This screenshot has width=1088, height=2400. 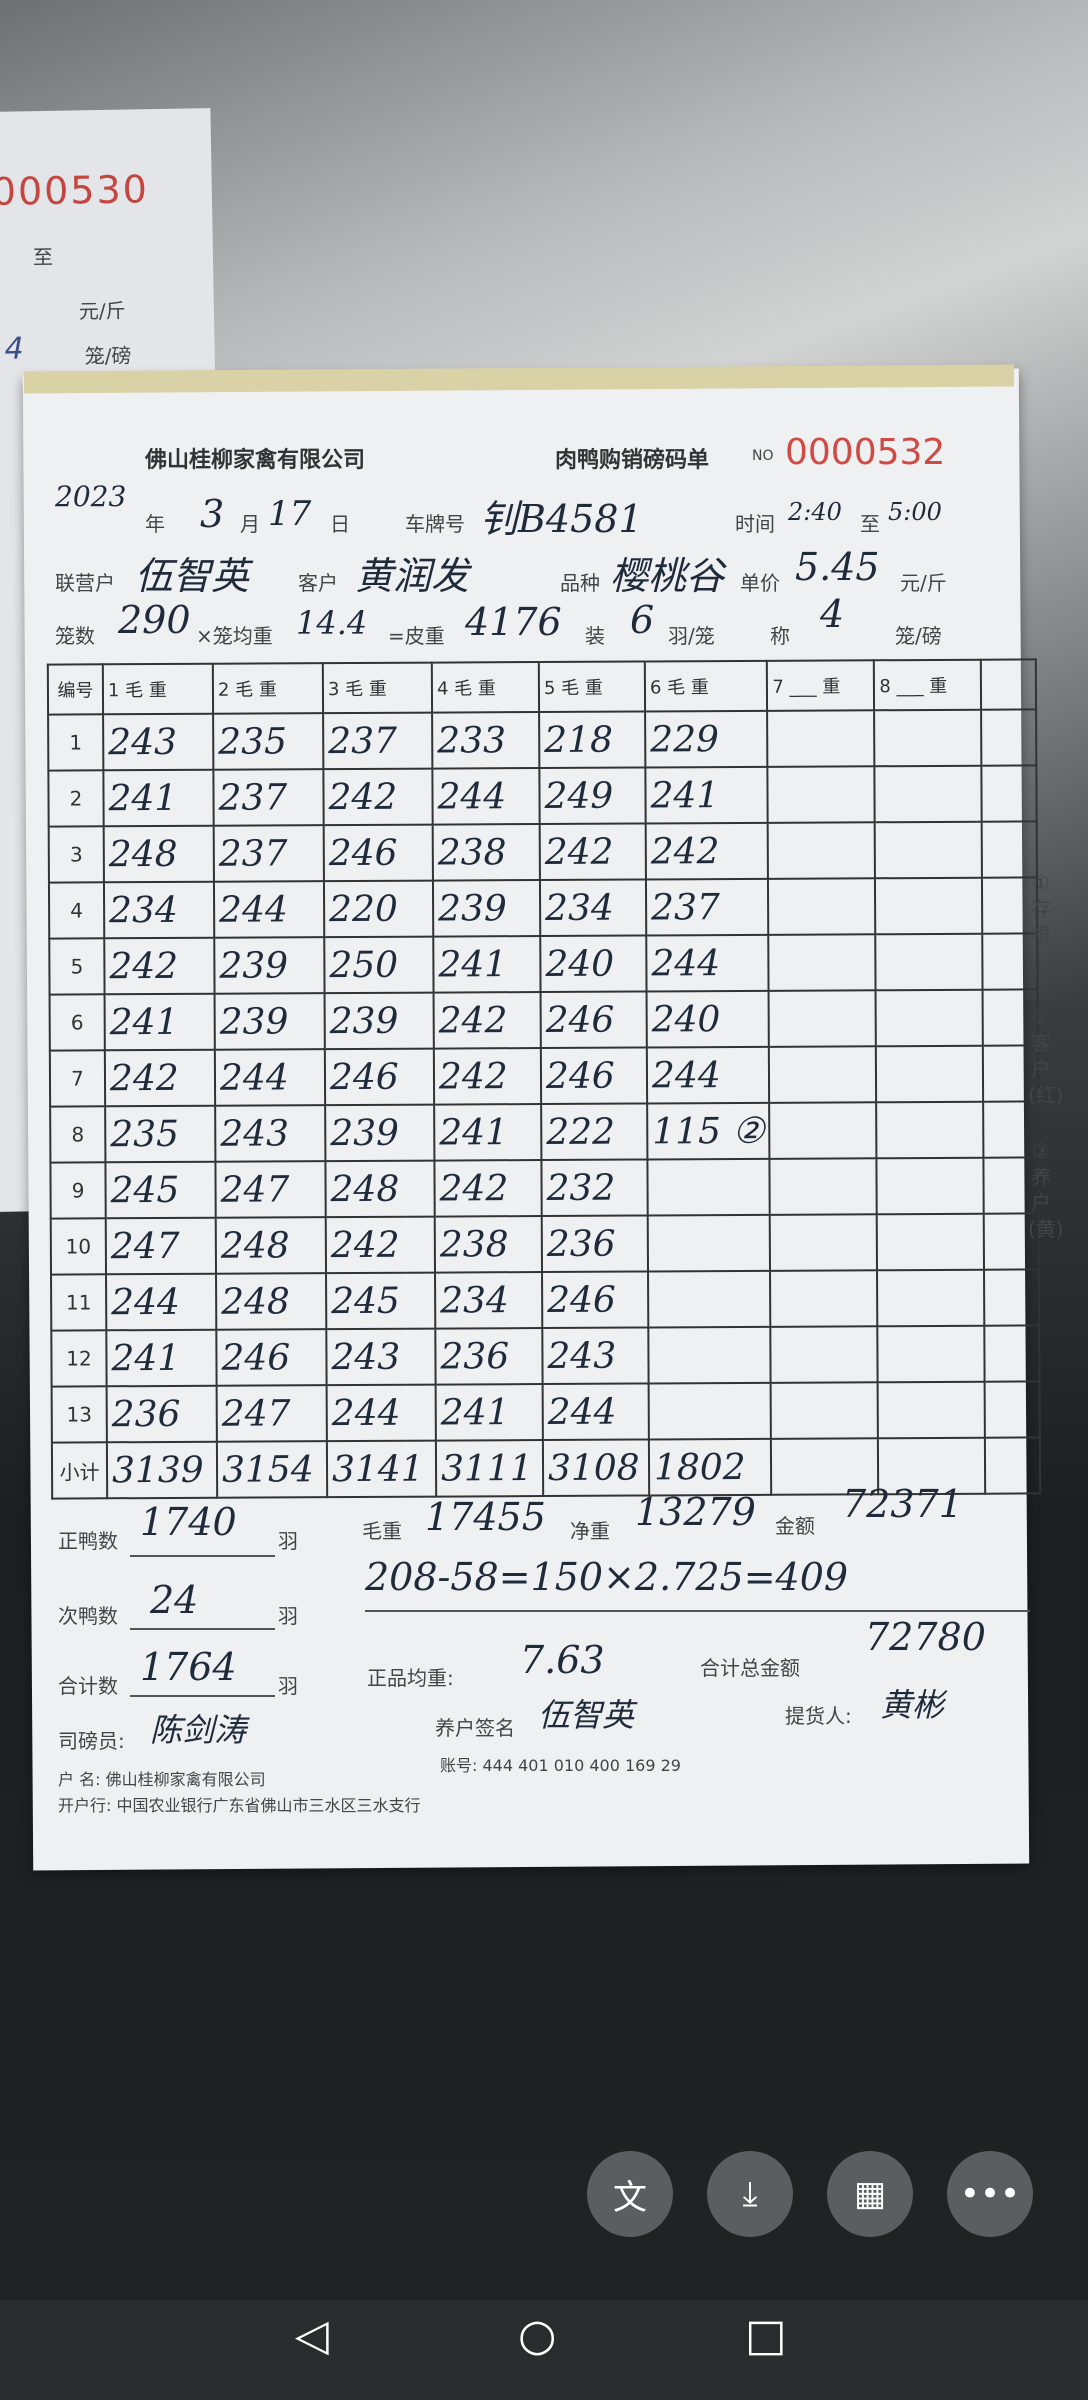 I want to click on recents-button: □, so click(x=766, y=2335).